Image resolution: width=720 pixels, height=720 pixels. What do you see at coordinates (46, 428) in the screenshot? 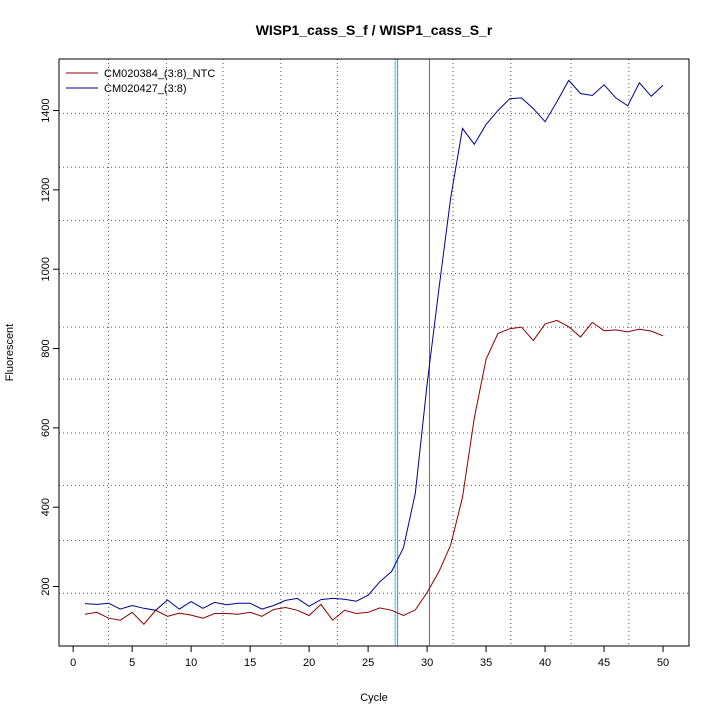
I see `y-tick-label: 600` at bounding box center [46, 428].